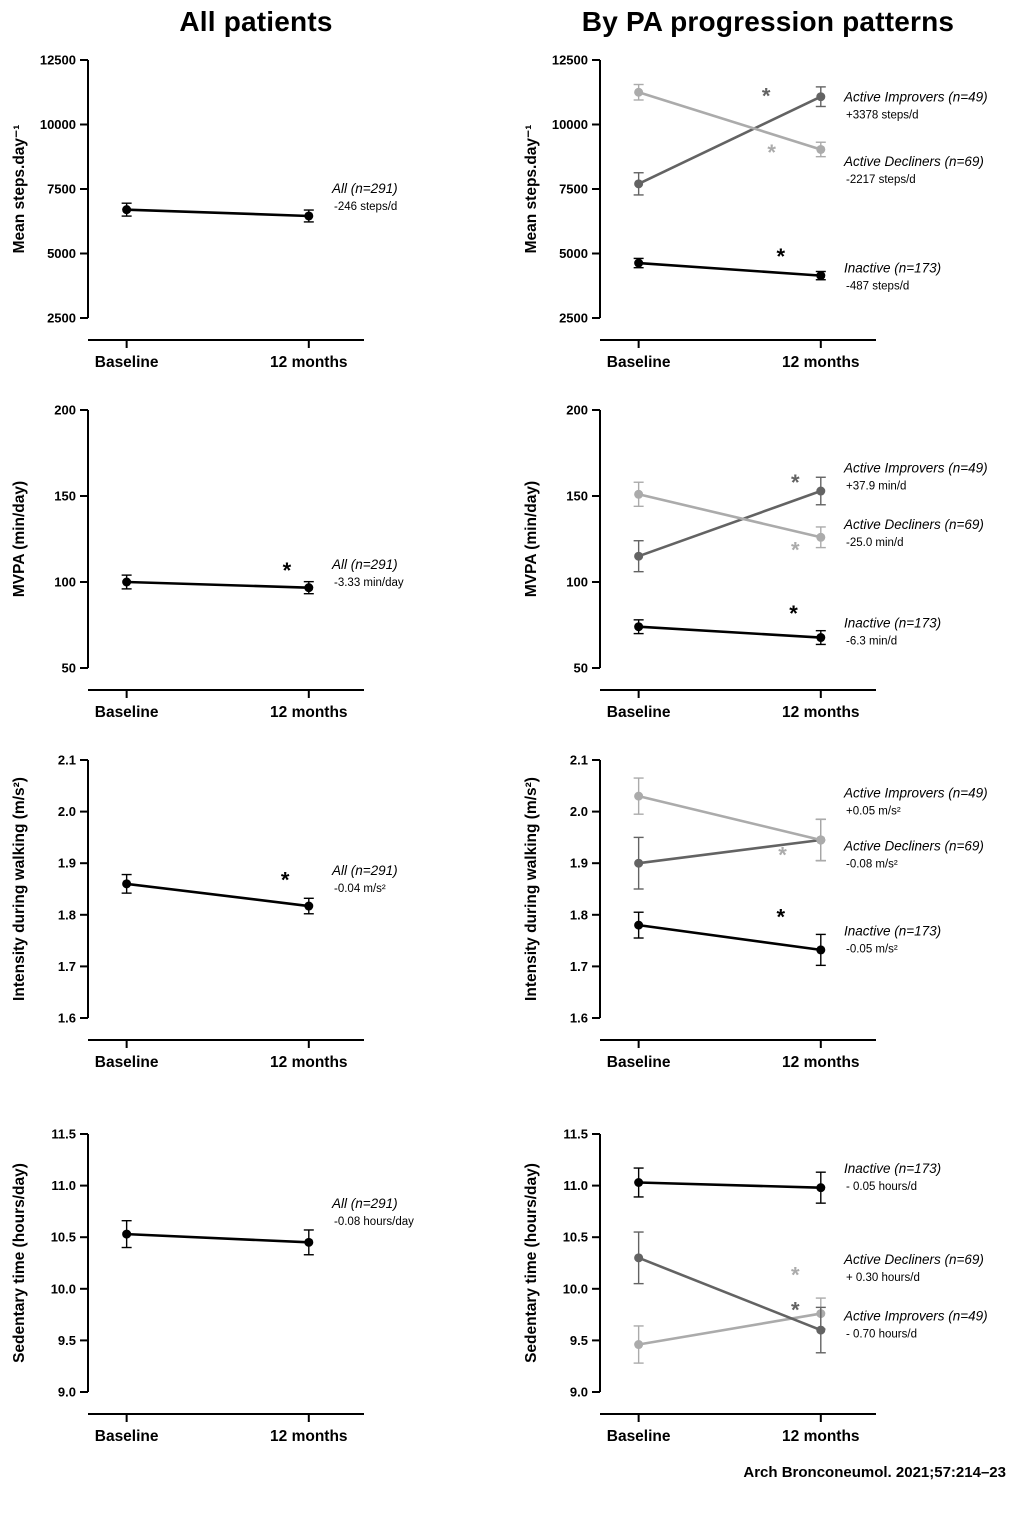 The height and width of the screenshot is (1518, 1024). Describe the element at coordinates (581, 668) in the screenshot. I see `y-tick-label: 50` at that location.